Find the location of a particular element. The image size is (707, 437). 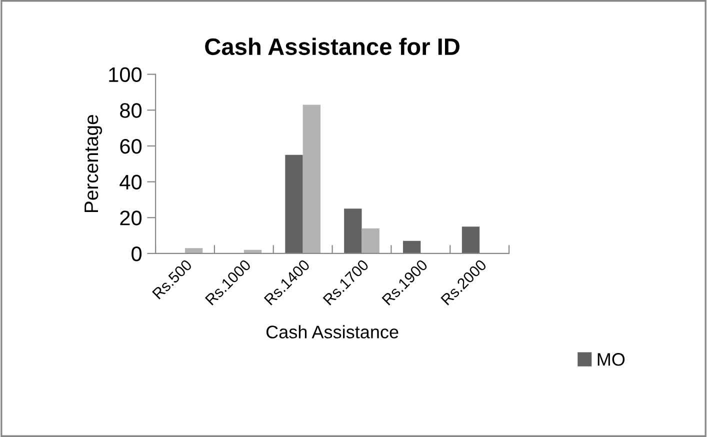

y-tick-label: 80 is located at coordinates (131, 110).